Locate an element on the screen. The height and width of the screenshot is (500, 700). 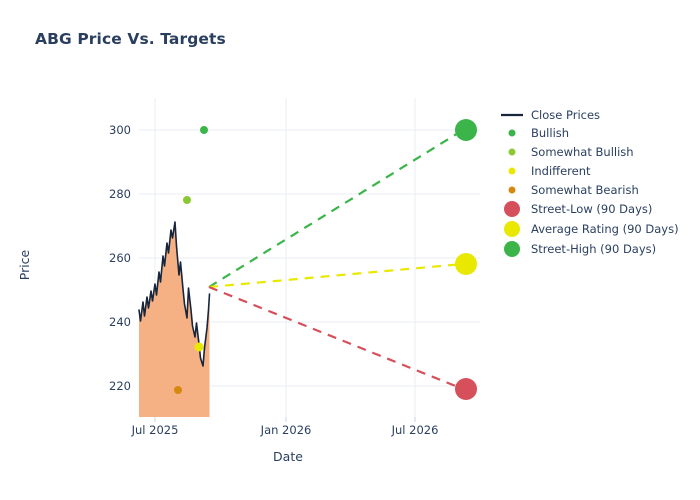
rating-point-bullish is located at coordinates (204, 130).